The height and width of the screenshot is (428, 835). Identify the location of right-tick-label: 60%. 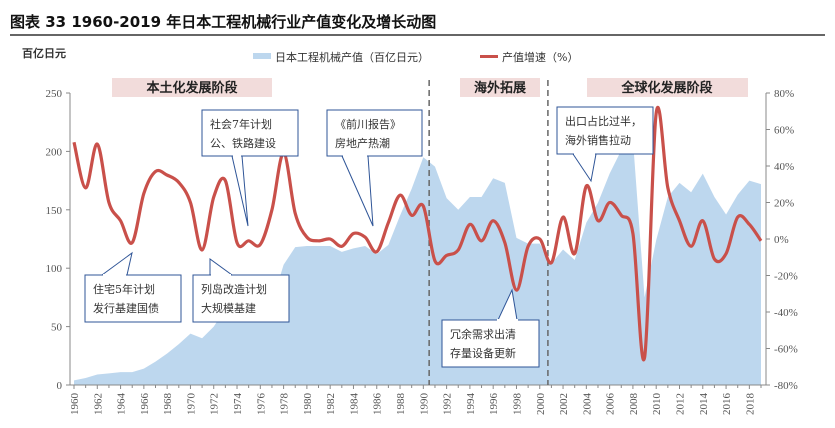
(784, 131).